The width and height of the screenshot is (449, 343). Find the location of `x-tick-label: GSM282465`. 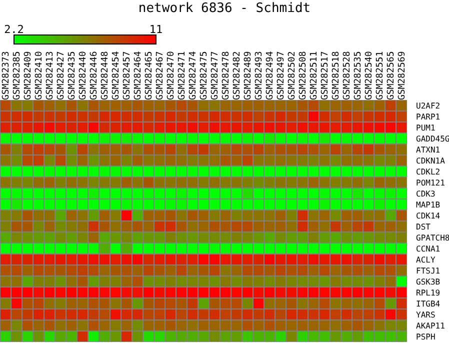

x-tick-label: GSM282465 is located at coordinates (149, 75).